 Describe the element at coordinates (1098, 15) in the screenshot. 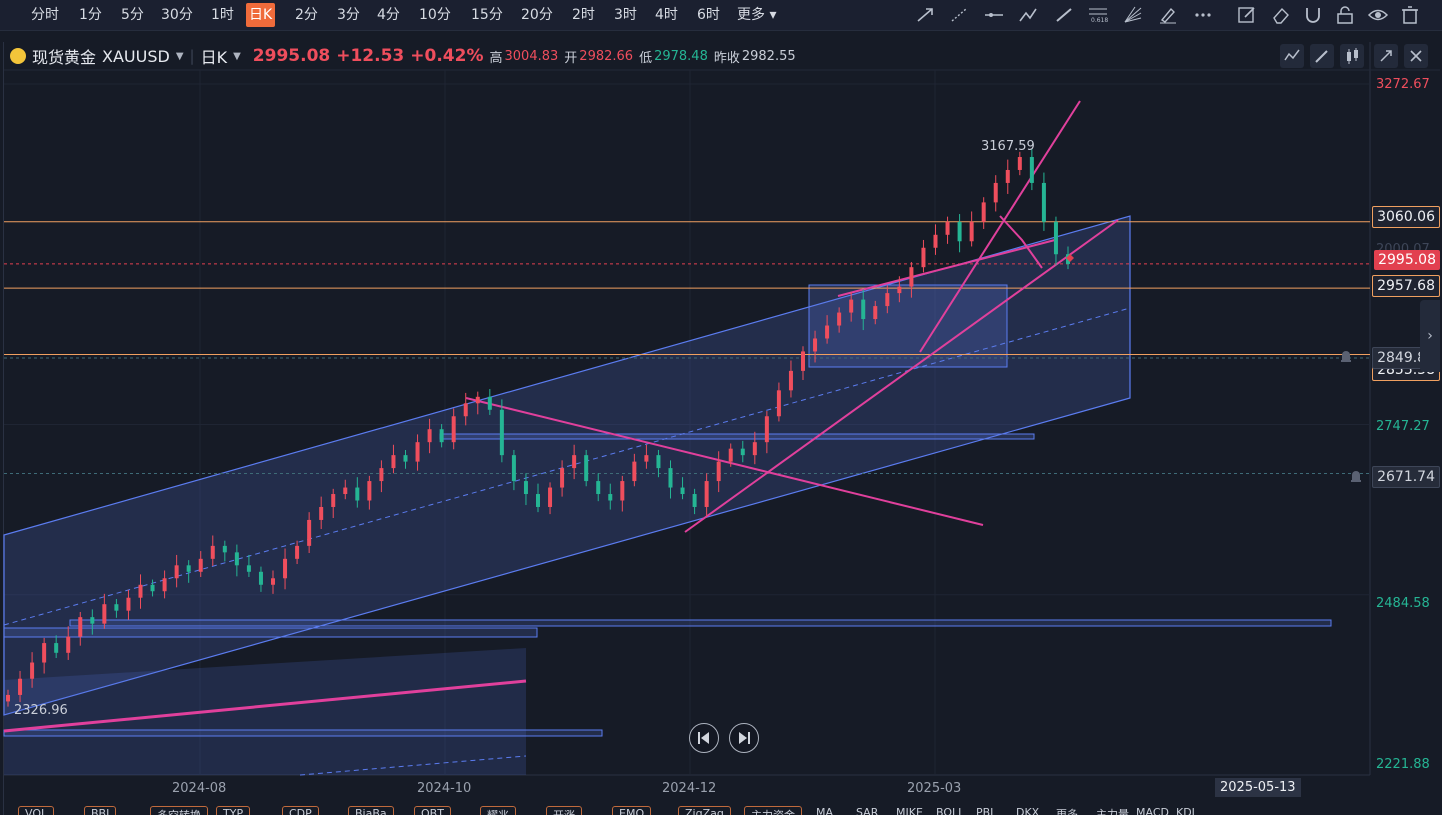

I see `fibonacci-icon: 0.618` at that location.